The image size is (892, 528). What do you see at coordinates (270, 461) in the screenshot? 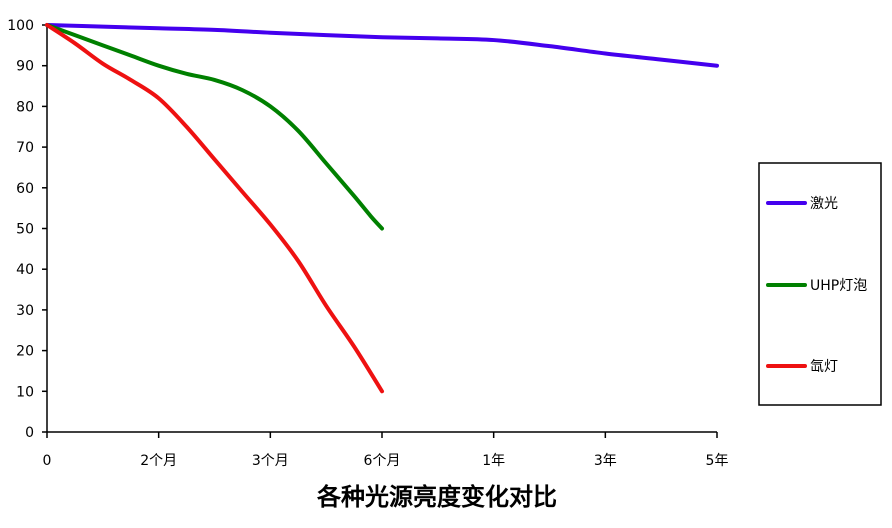
I see `x-tick-label: 3个月` at bounding box center [270, 461].